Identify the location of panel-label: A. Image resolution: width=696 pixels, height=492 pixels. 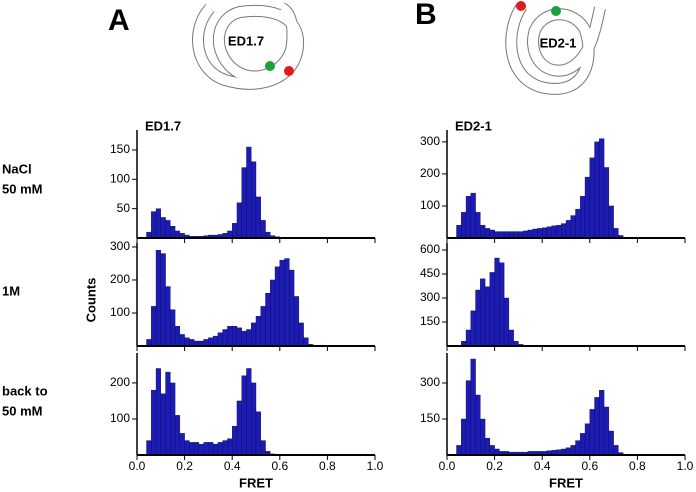
(119, 20).